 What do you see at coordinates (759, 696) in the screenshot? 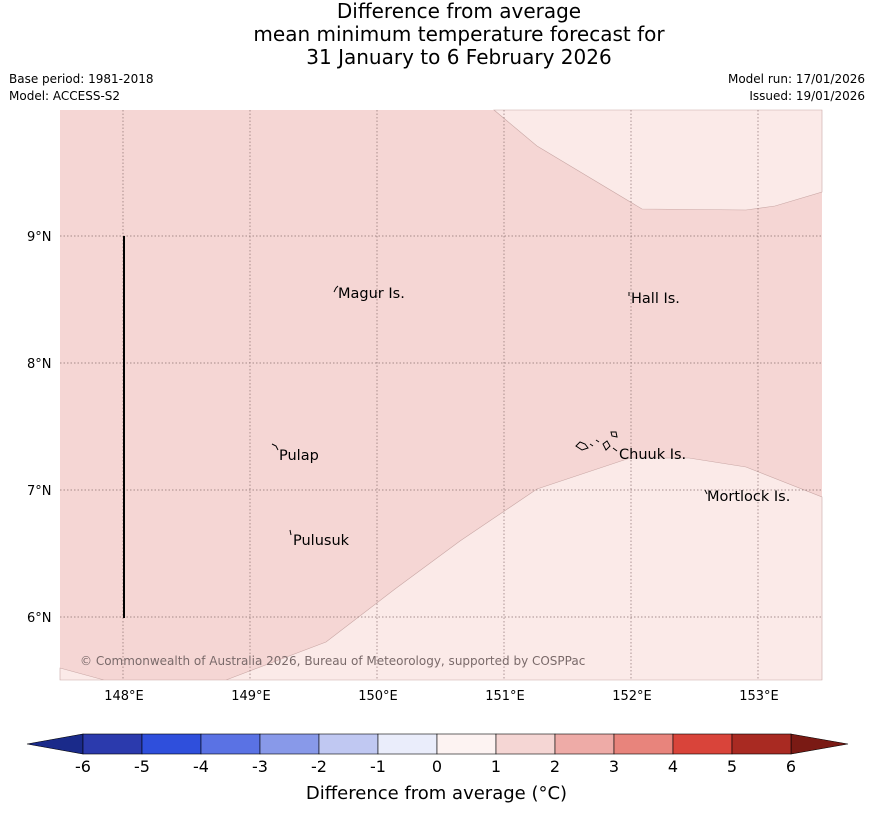
I see `lon-label-153e: 153°E` at bounding box center [759, 696].